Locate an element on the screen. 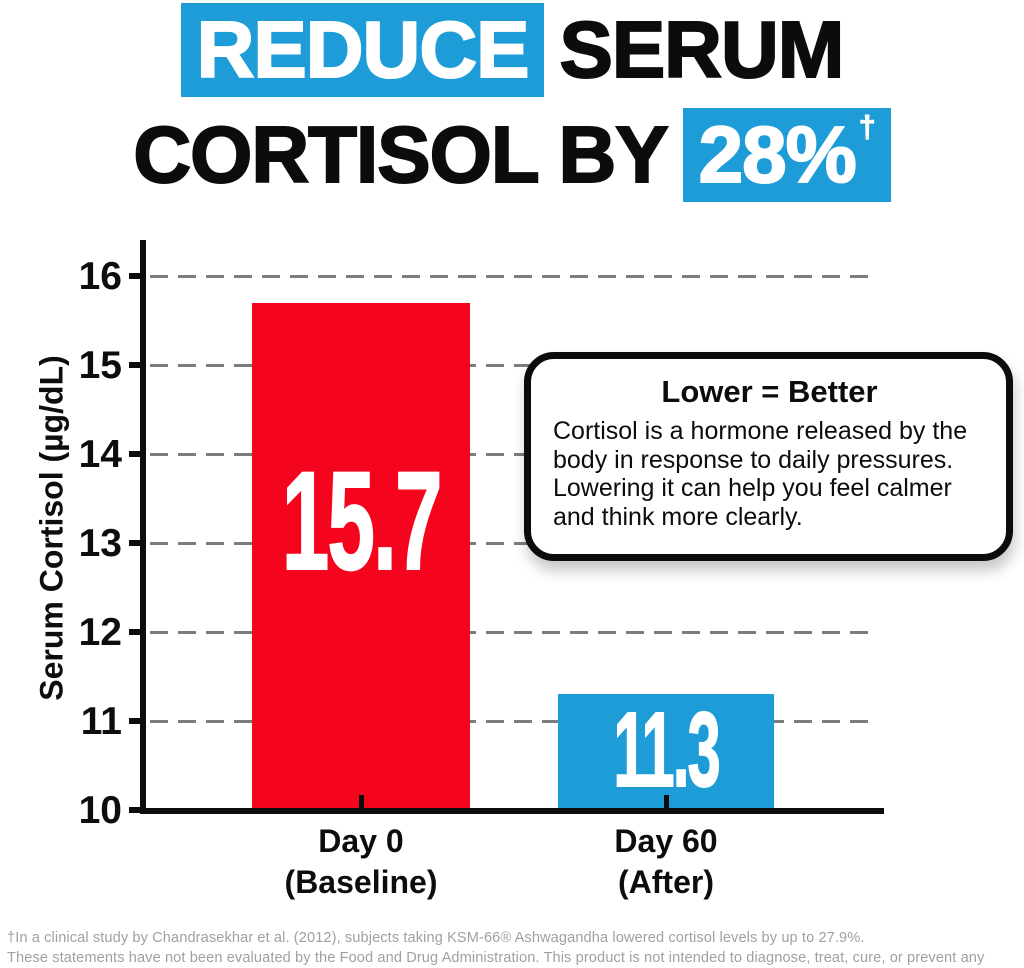 This screenshot has height=968, width=1024. y-tick-label: 11 is located at coordinates (101, 721).